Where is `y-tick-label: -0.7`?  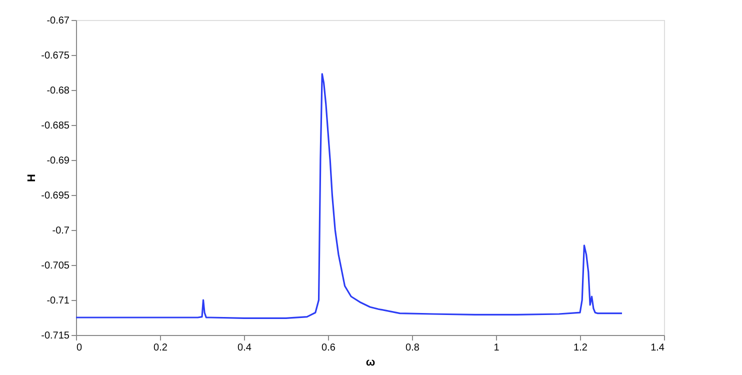 y-tick-label: -0.7 is located at coordinates (61, 231).